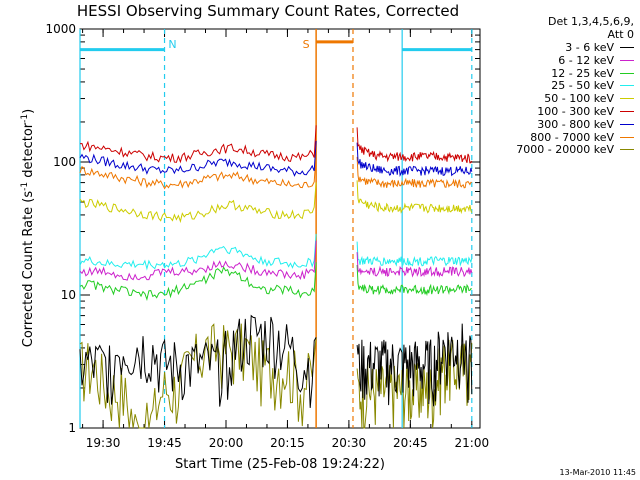 This screenshot has height=480, width=640. I want to click on legend-label: 3 - 6 keV, so click(589, 47).